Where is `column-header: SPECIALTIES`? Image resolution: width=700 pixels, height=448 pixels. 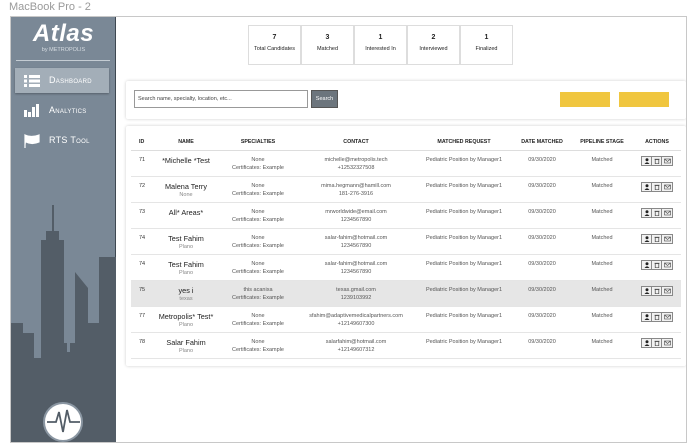
column-header: SPECIALTIES is located at coordinates (258, 143).